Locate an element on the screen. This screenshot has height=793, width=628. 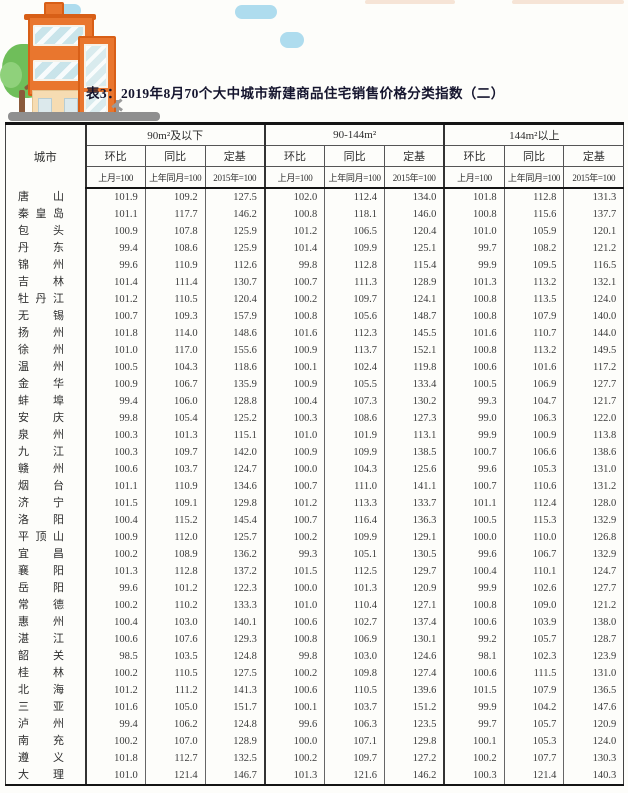
index-value: 105.9 is located at coordinates (533, 231).